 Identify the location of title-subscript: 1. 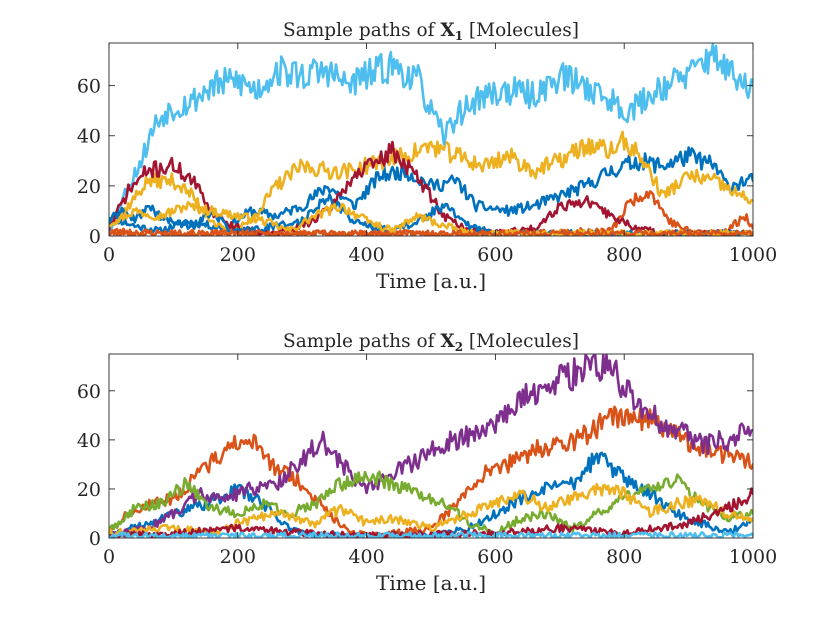
(459, 36).